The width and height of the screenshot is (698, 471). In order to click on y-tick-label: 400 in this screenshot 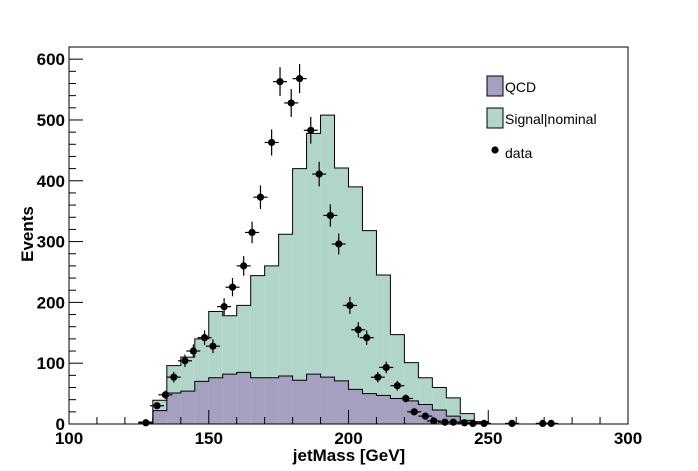, I will do `click(51, 181)`.